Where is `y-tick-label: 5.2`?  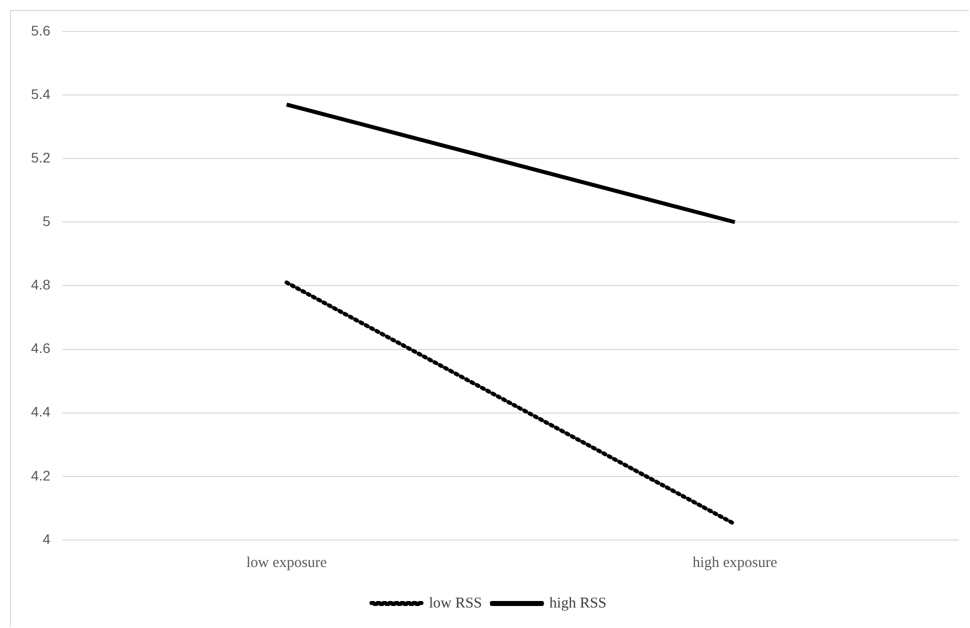 y-tick-label: 5.2 is located at coordinates (40, 157).